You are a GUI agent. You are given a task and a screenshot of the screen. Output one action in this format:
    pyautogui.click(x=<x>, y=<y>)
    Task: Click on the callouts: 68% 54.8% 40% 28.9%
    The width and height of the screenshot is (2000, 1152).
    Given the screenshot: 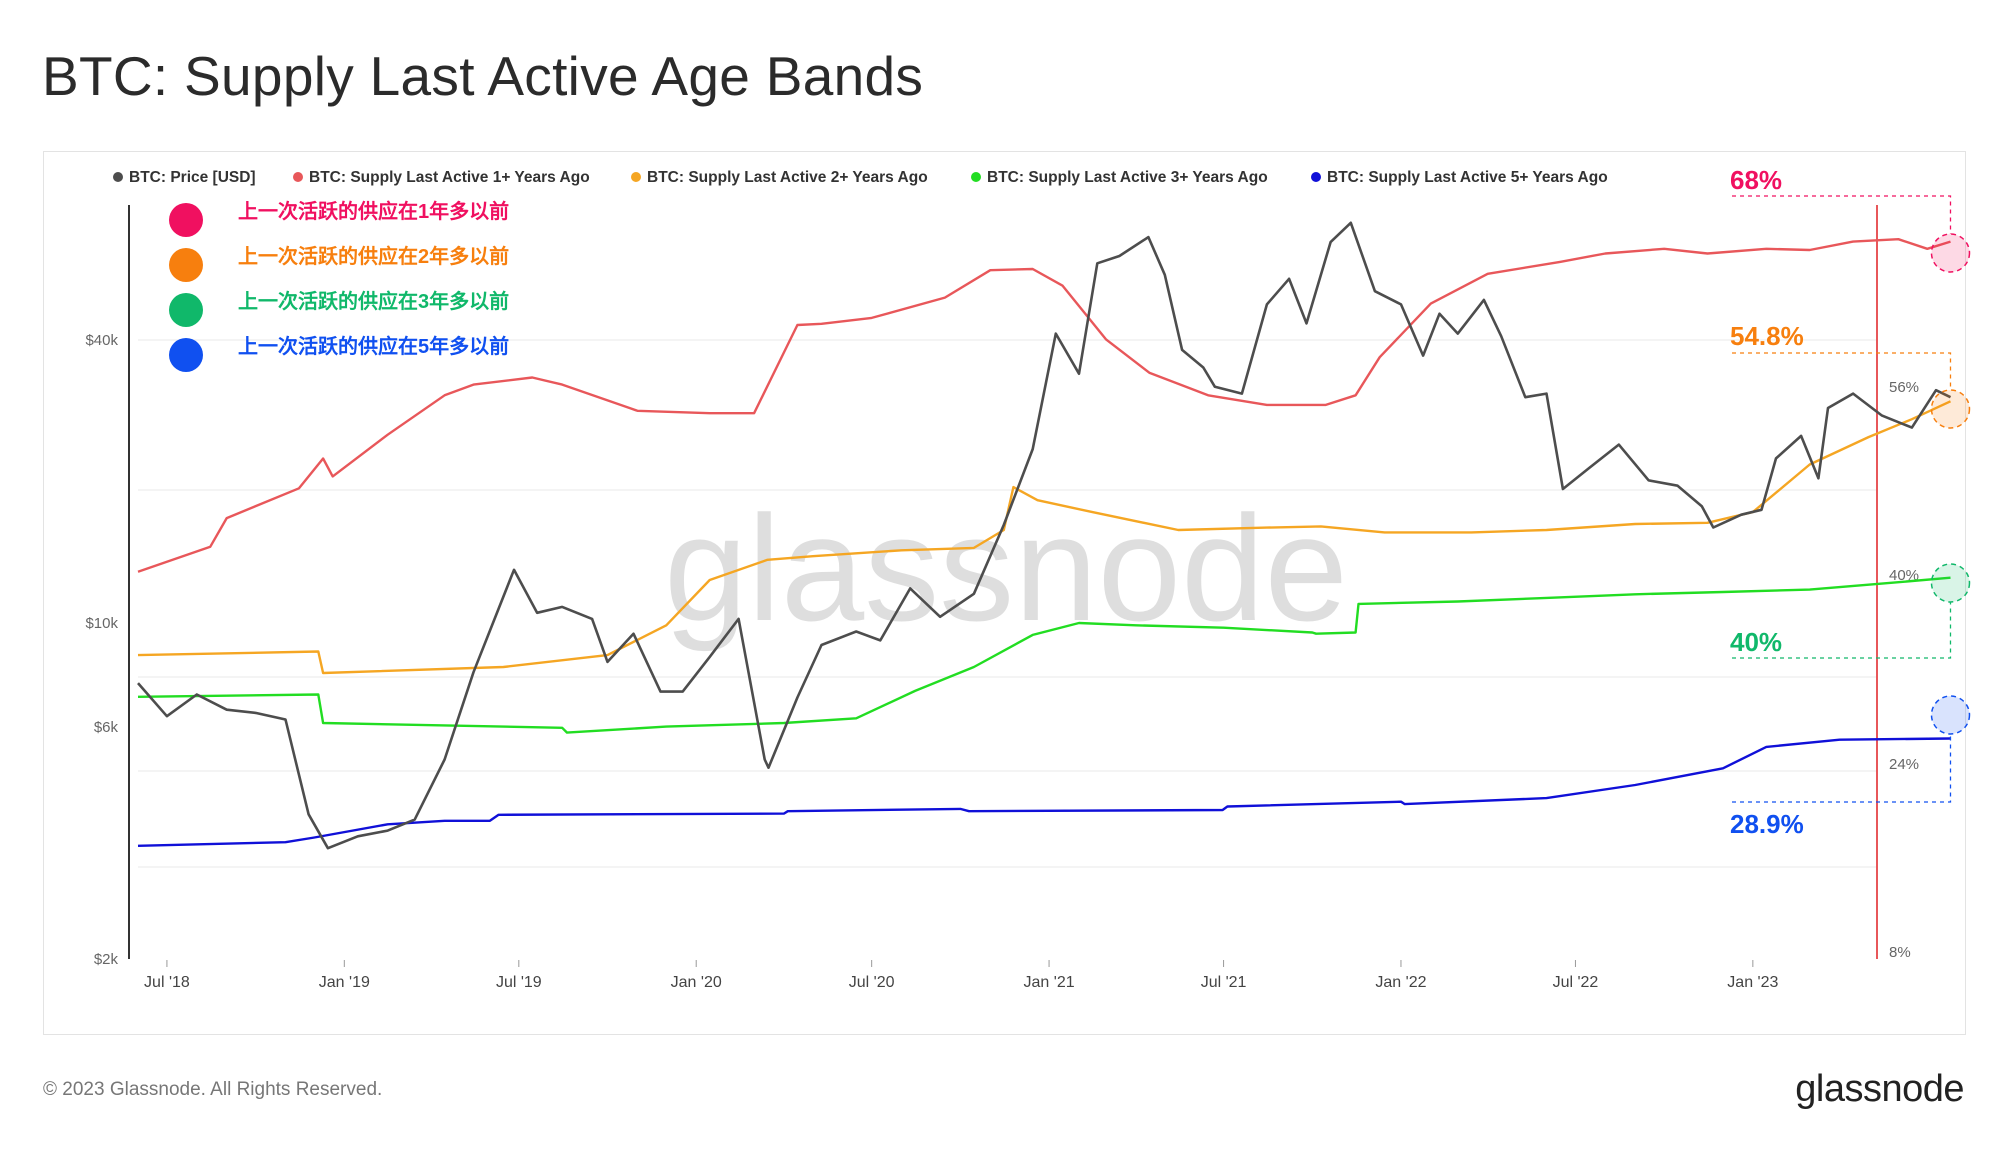 What is the action you would take?
    pyautogui.click(x=1850, y=502)
    